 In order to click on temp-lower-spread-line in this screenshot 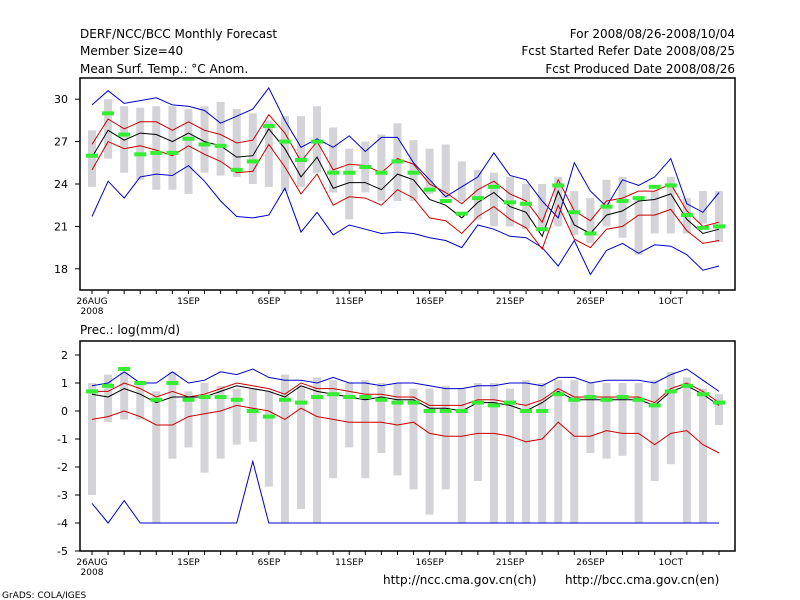, I will do `click(405, 195)`.